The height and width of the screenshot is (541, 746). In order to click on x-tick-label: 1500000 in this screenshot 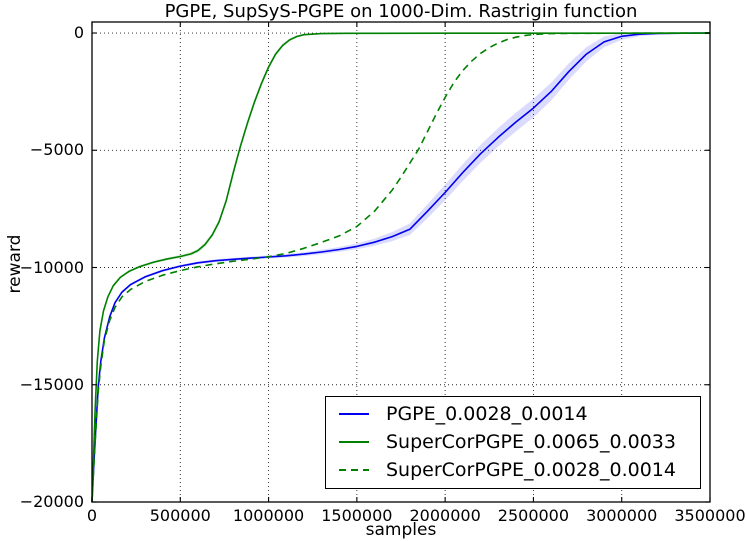, I will do `click(357, 515)`.